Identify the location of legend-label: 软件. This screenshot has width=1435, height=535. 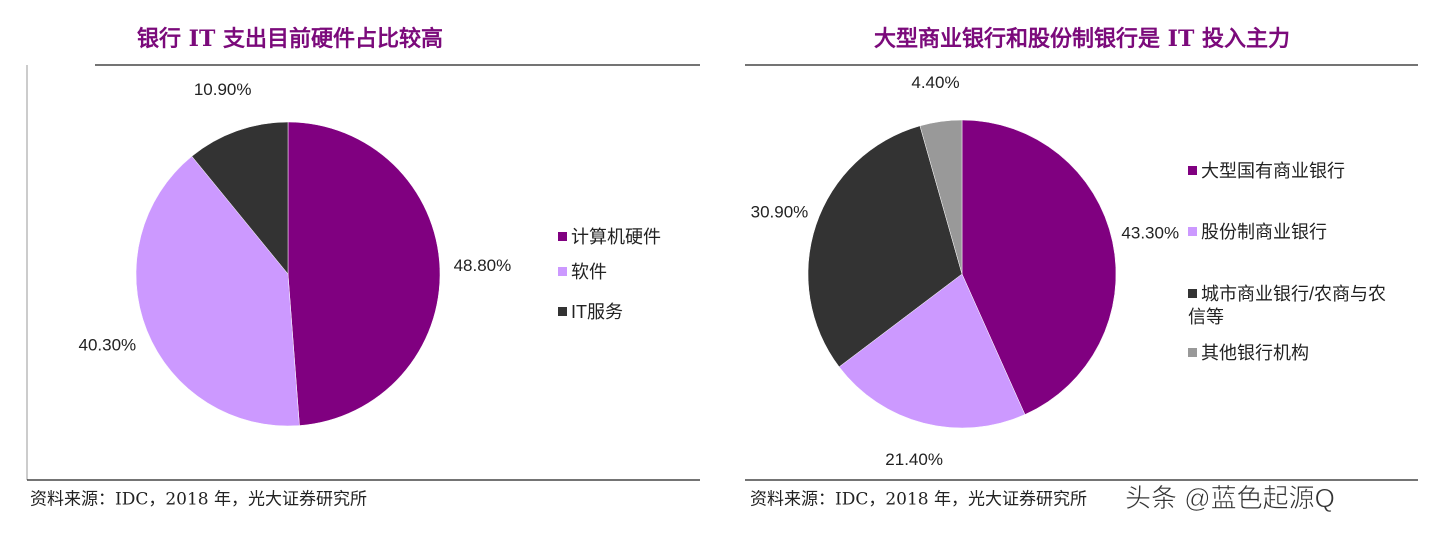
(589, 272).